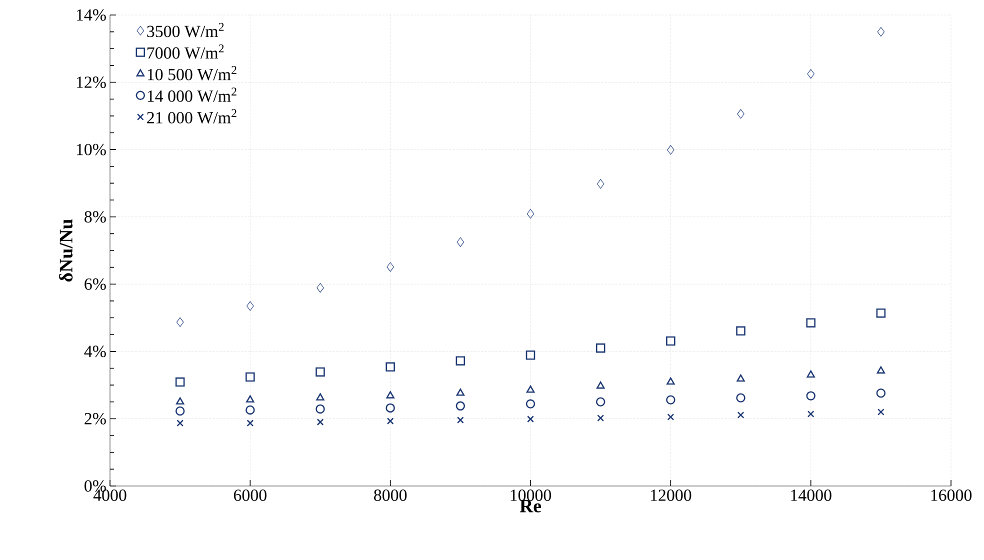 This screenshot has width=984, height=560. What do you see at coordinates (531, 506) in the screenshot?
I see `x-axis-title: Re` at bounding box center [531, 506].